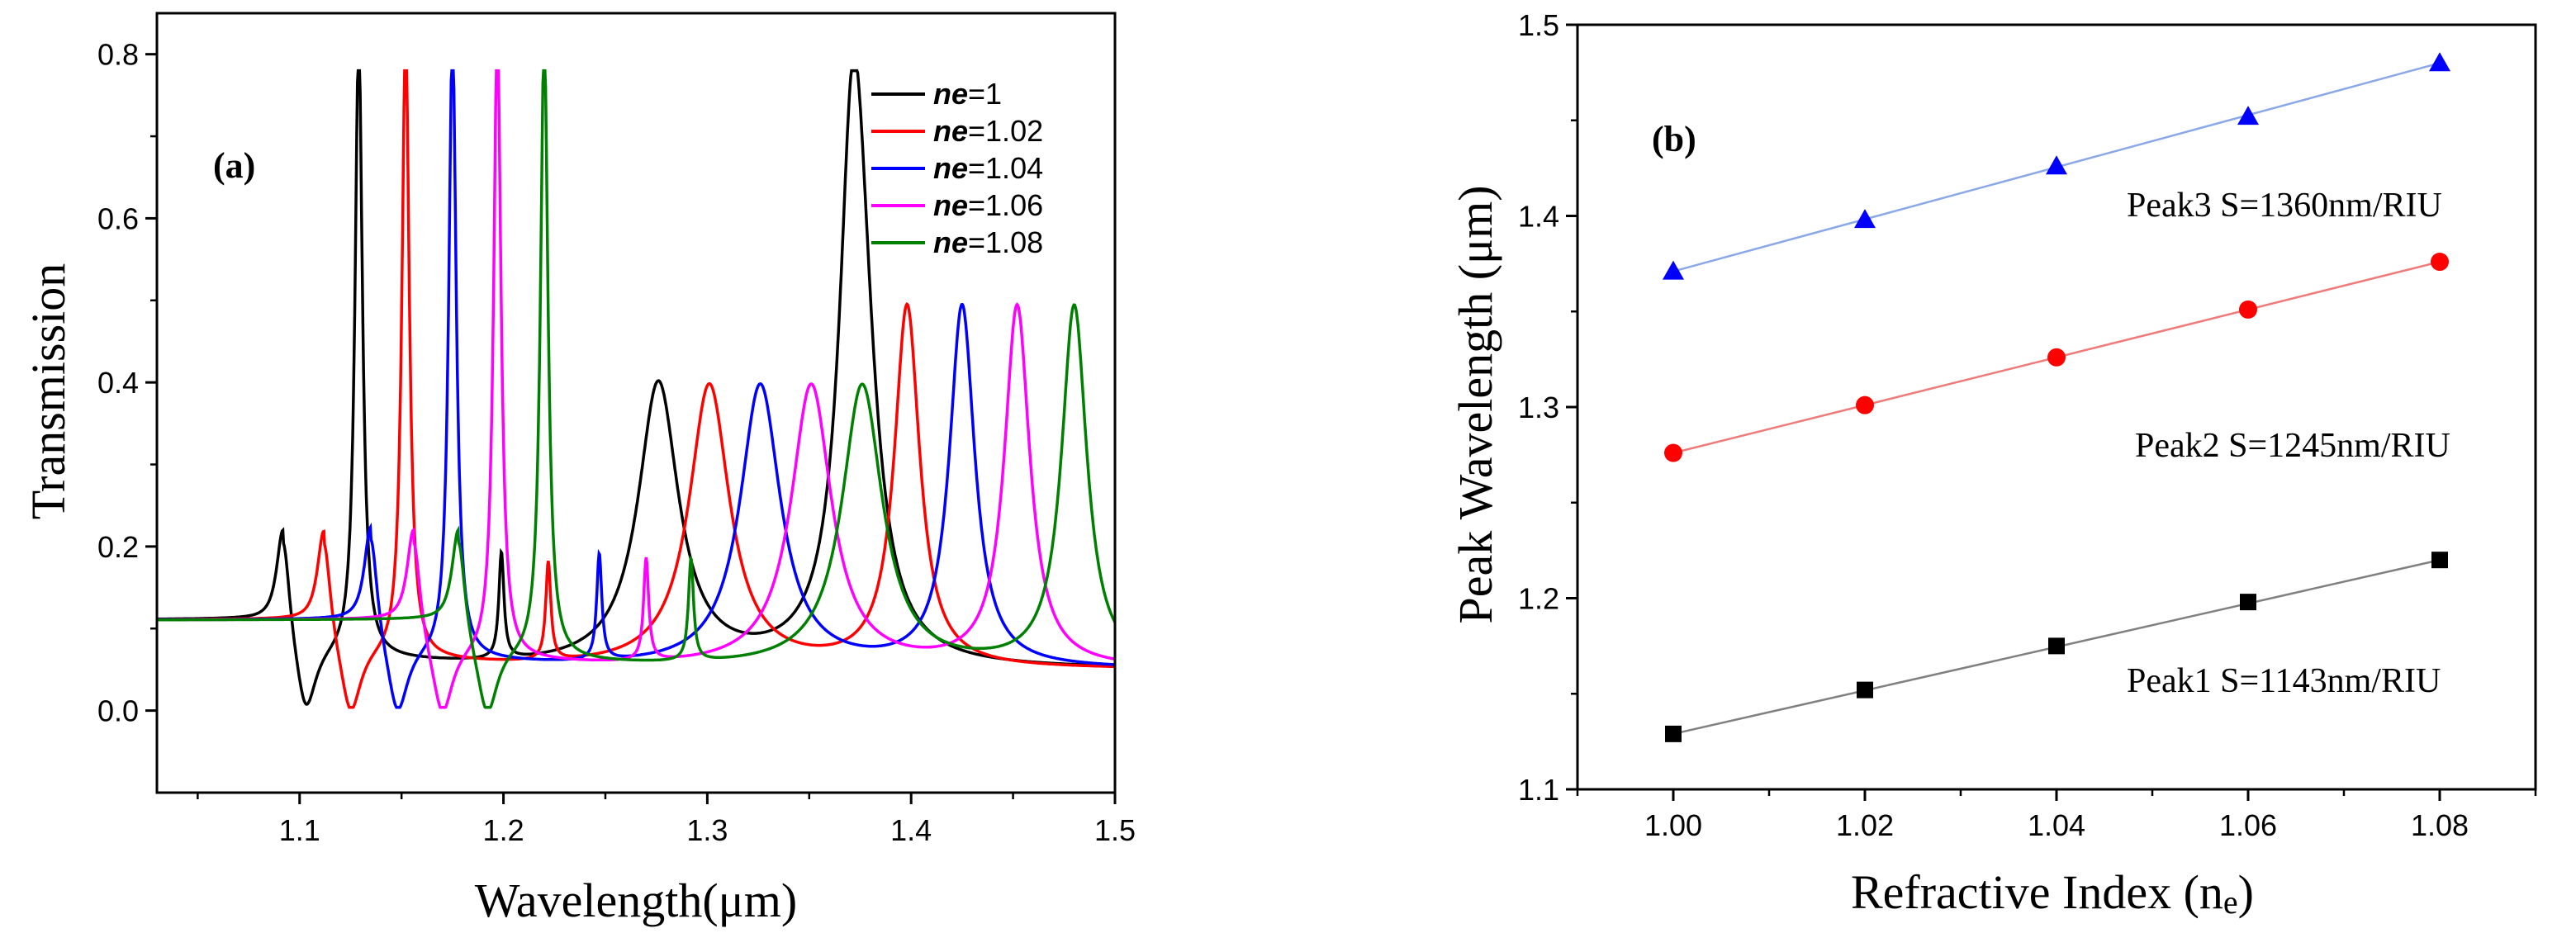  What do you see at coordinates (1538, 790) in the screenshot?
I see `y-tick-label: 1.1` at bounding box center [1538, 790].